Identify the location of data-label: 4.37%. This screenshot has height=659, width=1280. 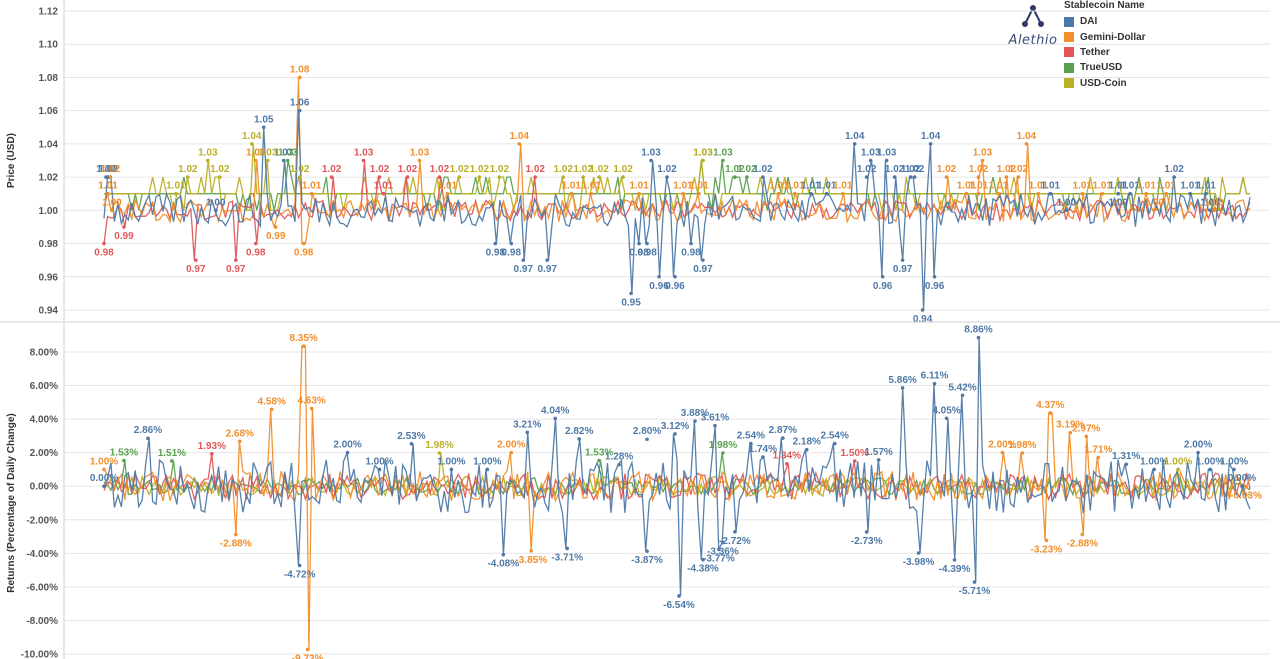
(1050, 405).